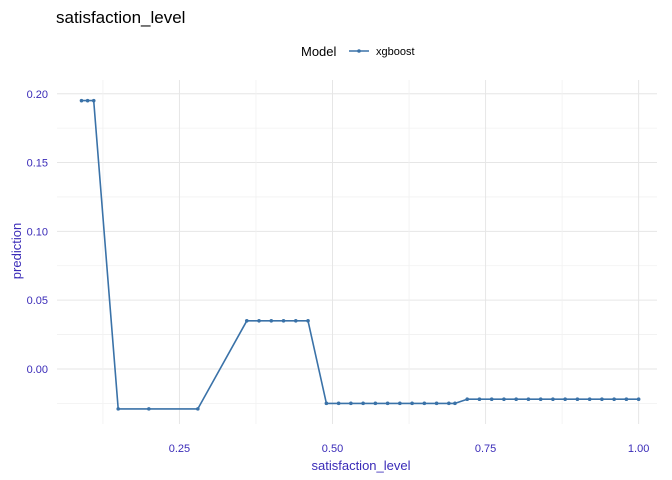 This screenshot has height=480, width=672. What do you see at coordinates (319, 51) in the screenshot?
I see `legend-title: Model` at bounding box center [319, 51].